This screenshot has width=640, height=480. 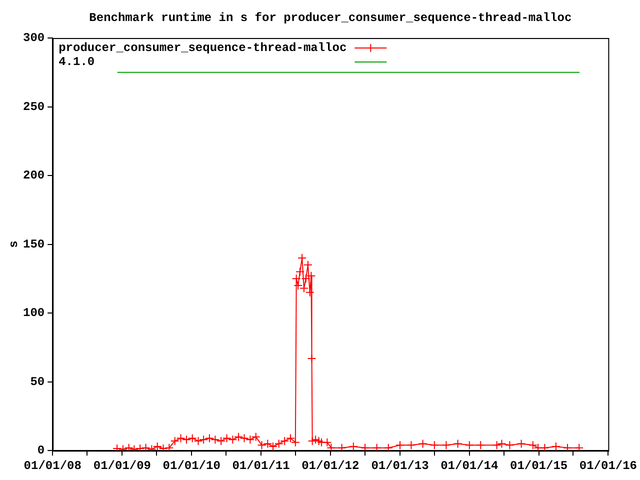 I want to click on y-tick-label: 0, so click(x=41, y=451).